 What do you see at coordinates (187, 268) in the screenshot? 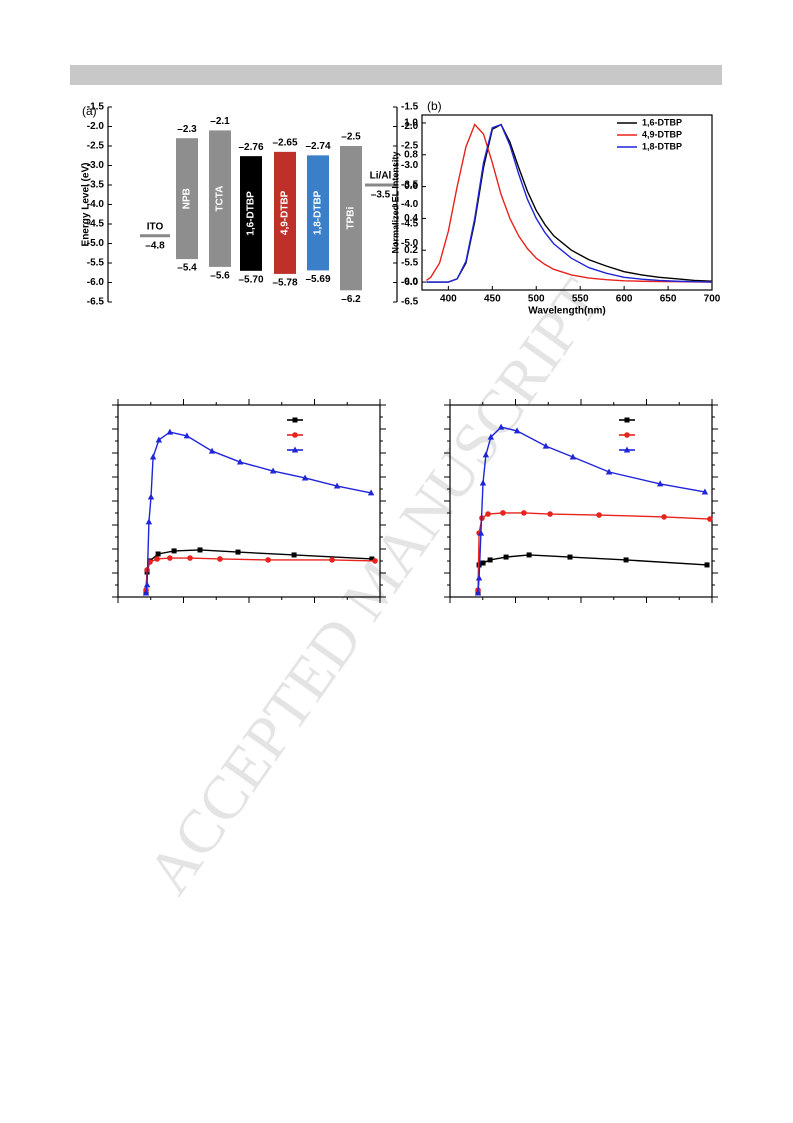
I see `layer-homo-label: –5.4` at bounding box center [187, 268].